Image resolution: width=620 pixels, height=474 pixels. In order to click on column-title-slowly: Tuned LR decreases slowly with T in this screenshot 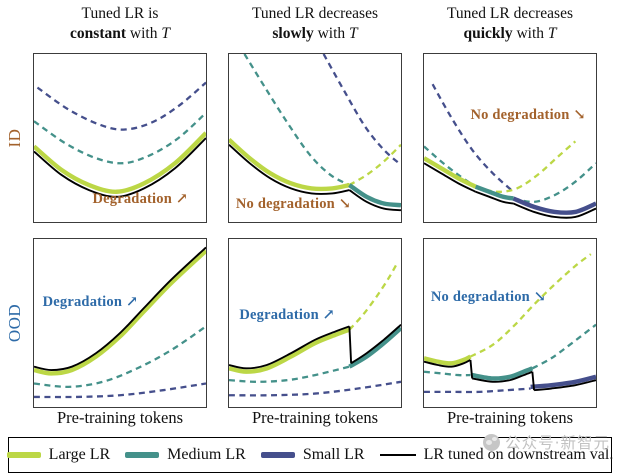, I will do `click(315, 28)`.